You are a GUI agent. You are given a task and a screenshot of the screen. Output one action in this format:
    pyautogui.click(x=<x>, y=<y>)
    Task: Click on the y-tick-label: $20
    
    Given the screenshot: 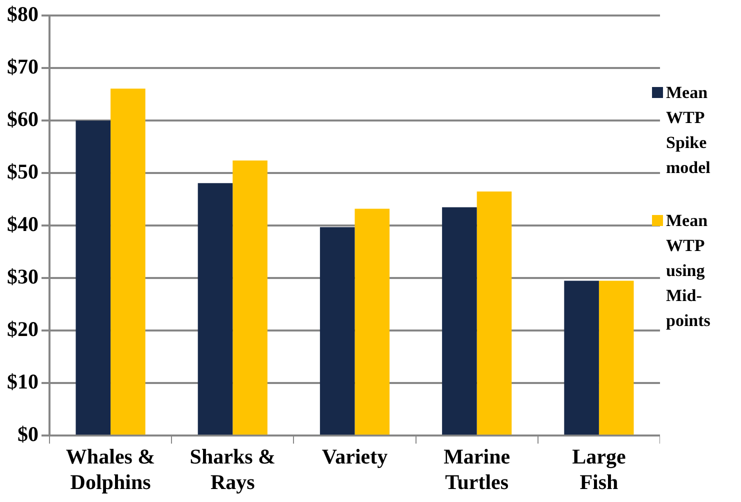 What is the action you would take?
    pyautogui.click(x=22, y=329)
    